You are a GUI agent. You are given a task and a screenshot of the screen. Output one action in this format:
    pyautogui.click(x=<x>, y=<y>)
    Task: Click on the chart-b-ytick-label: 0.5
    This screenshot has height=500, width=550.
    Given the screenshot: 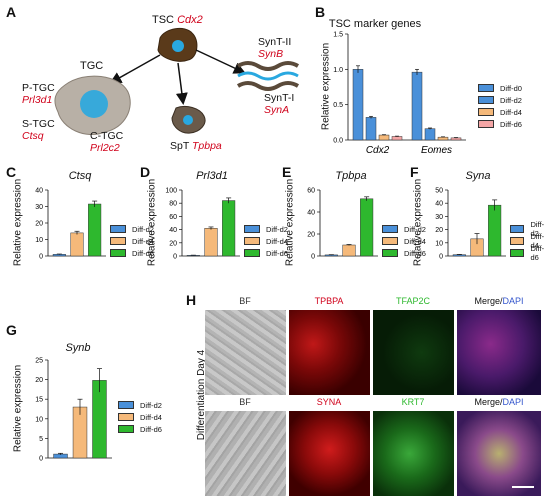 What is the action you would take?
    pyautogui.click(x=338, y=105)
    